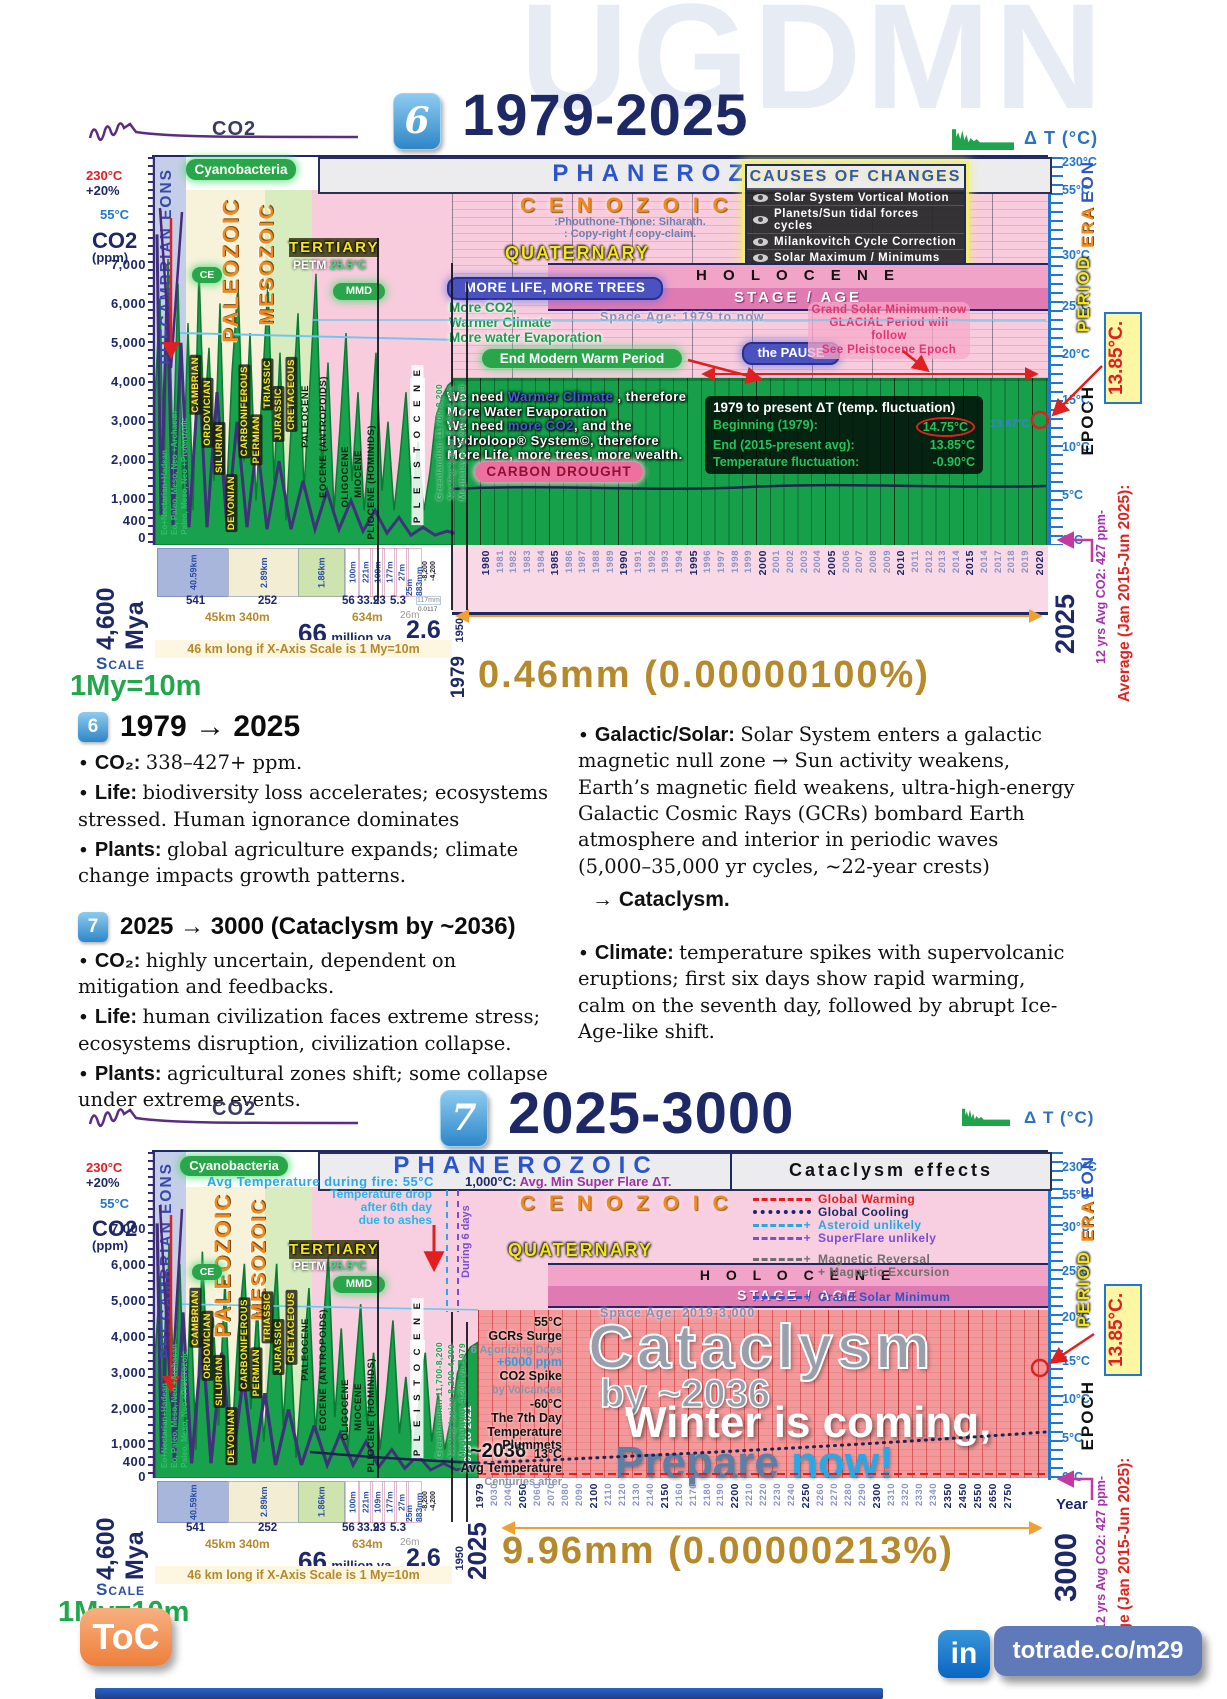 The height and width of the screenshot is (1699, 1227). Describe the element at coordinates (786, 461) in the screenshot. I see `dt-row-label: Temperature fluctuation:` at that location.